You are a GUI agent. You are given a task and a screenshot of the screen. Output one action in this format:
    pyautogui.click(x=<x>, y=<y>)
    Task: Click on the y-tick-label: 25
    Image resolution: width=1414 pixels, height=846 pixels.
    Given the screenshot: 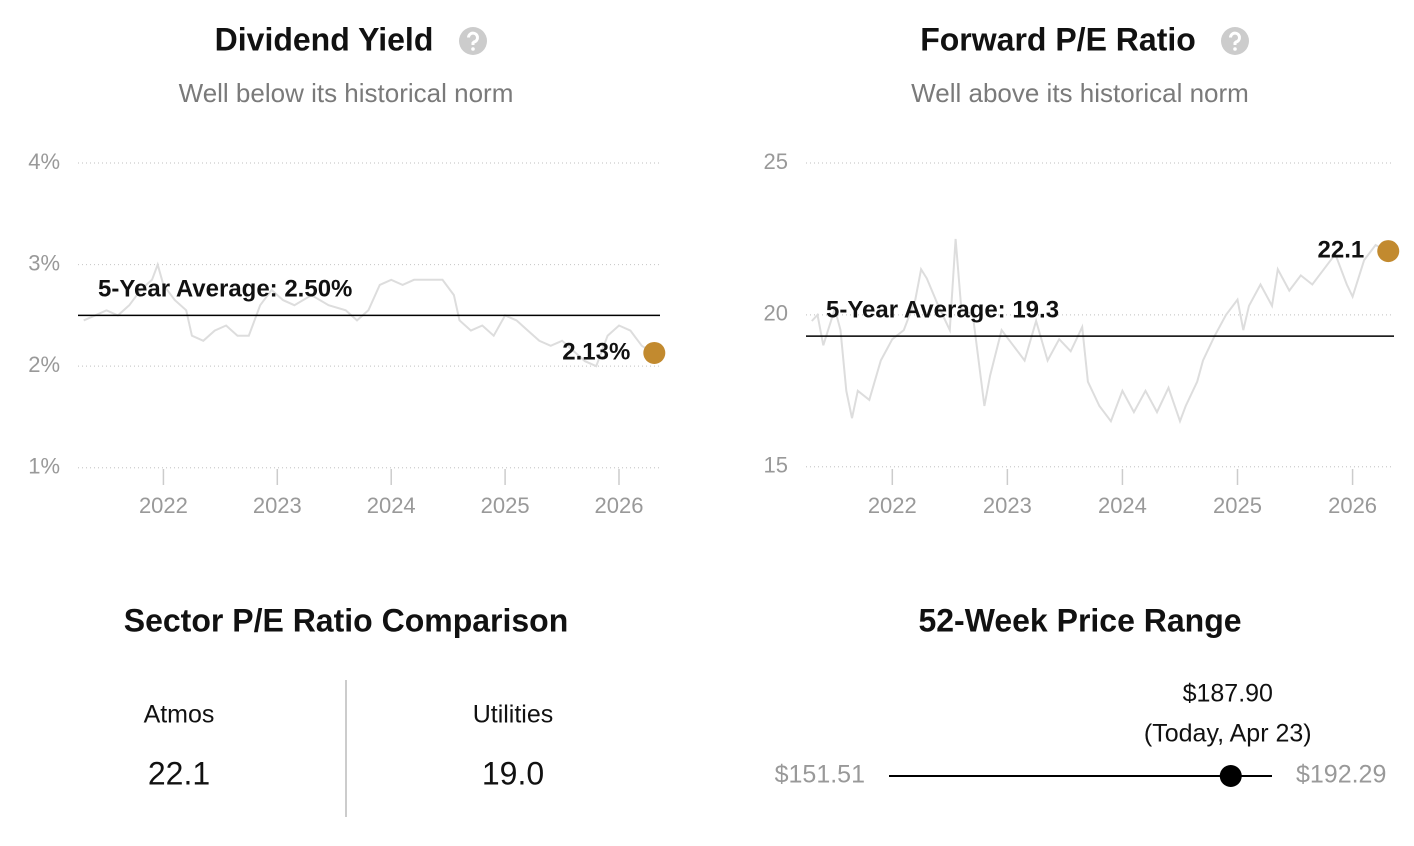 What is the action you would take?
    pyautogui.click(x=776, y=161)
    